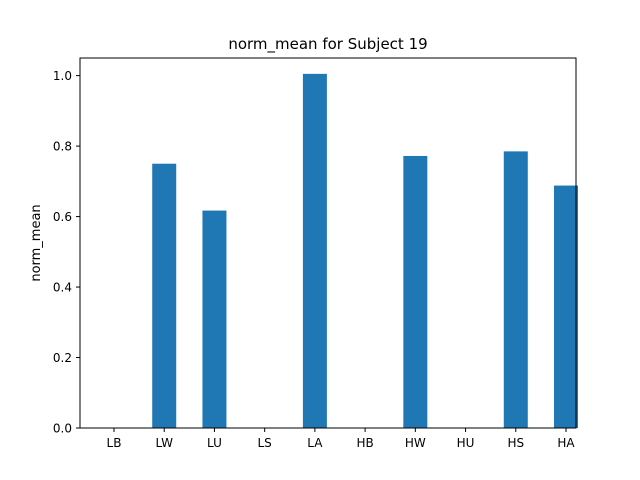 Image resolution: width=640 pixels, height=480 pixels. I want to click on y-tick-label: 0.8, so click(62, 147).